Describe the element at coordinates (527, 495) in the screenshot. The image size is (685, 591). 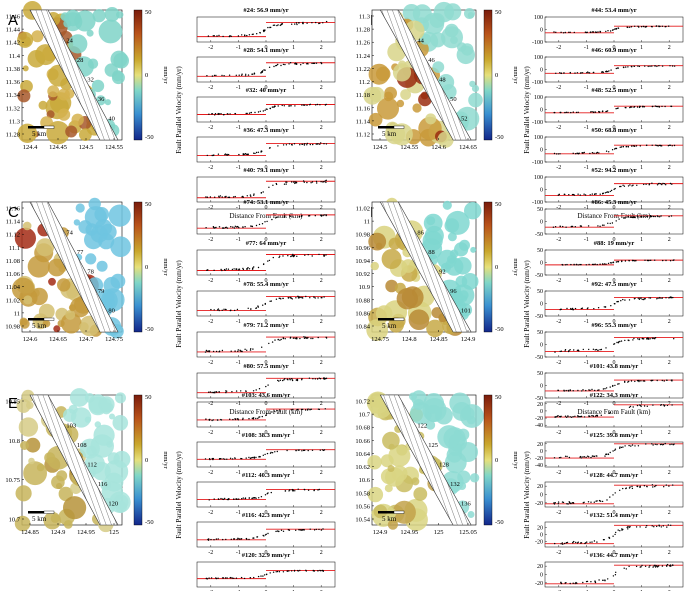
I see `profile-y-axis-label: Fault Parallel Velocity (mm/yr)` at that location.